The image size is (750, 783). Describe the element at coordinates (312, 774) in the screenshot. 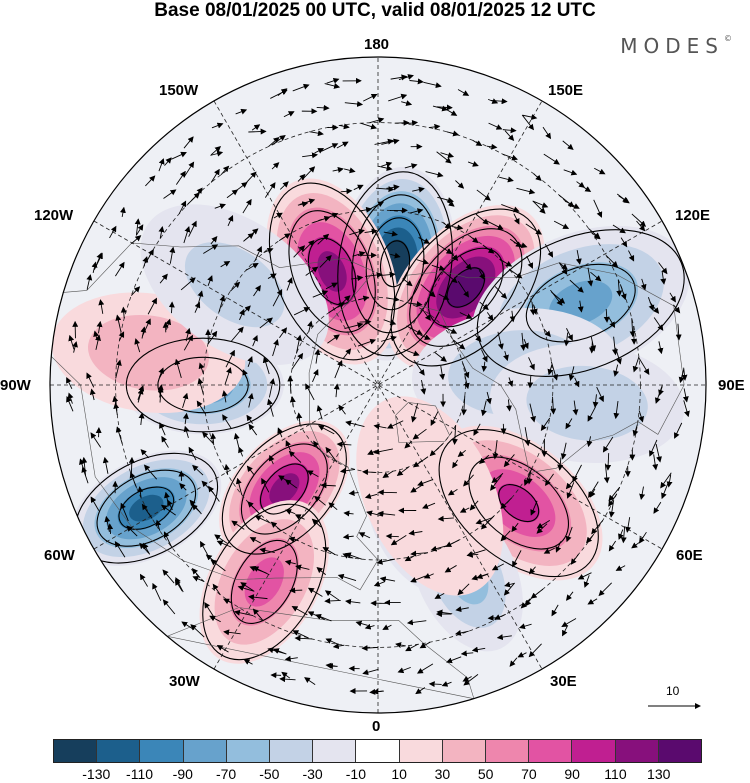

I see `colorbar-tick-label: -30` at that location.